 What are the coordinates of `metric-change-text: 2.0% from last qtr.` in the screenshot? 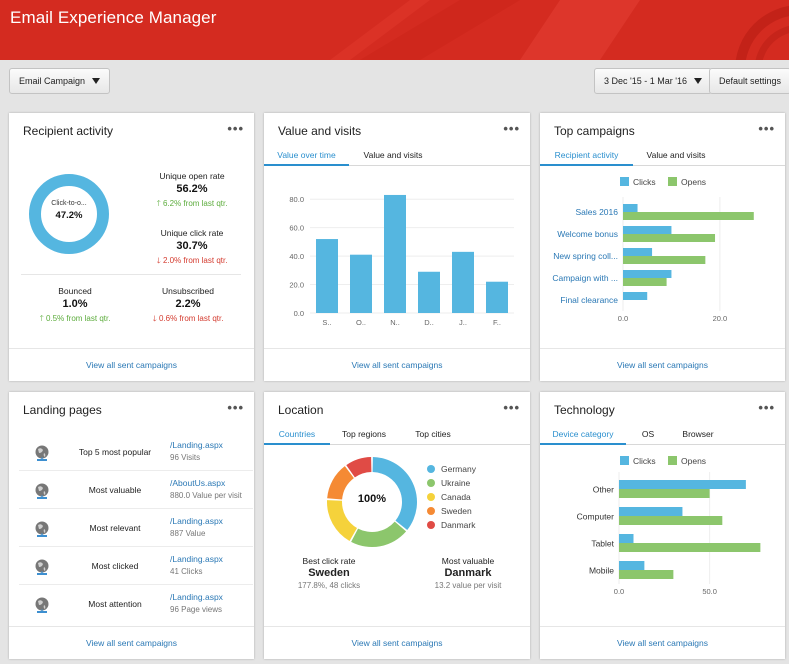 It's located at (195, 260).